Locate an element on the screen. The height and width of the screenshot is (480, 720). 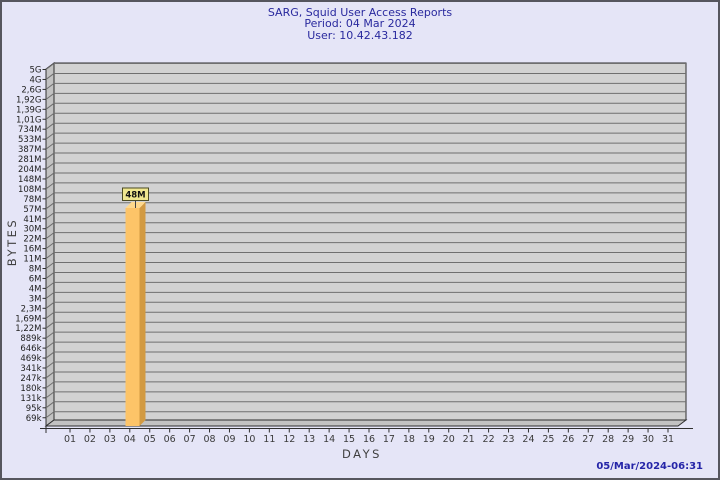
x-tick-label: 12 is located at coordinates (289, 439).